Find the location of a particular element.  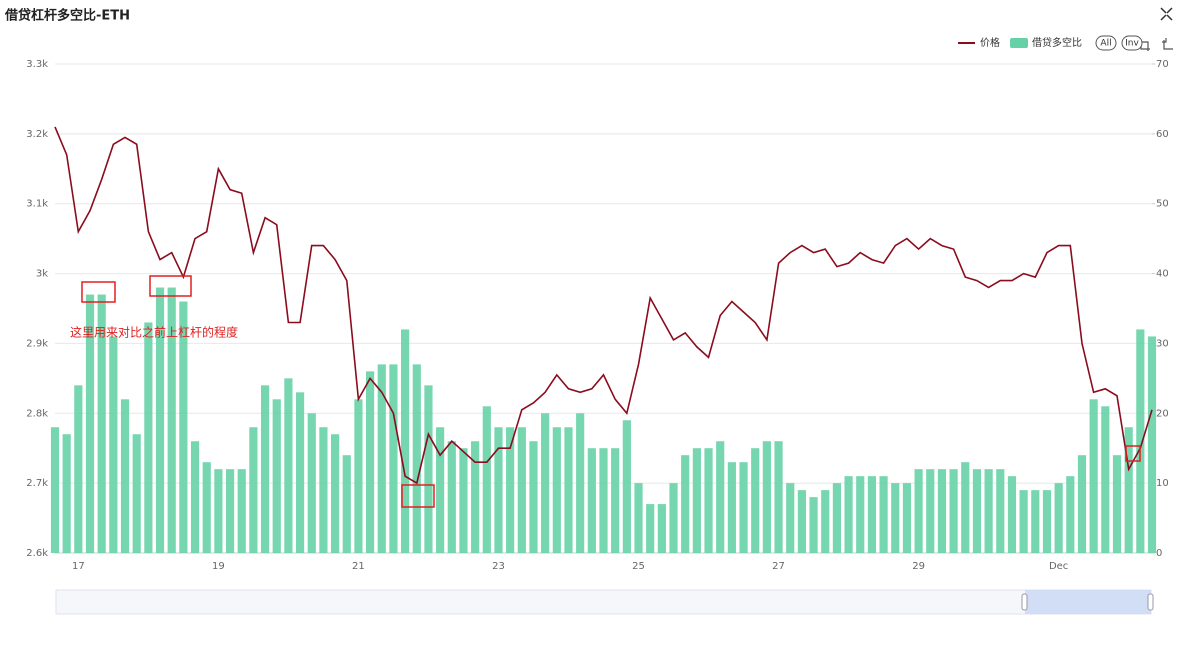

x-tick-label: 23 is located at coordinates (498, 566).